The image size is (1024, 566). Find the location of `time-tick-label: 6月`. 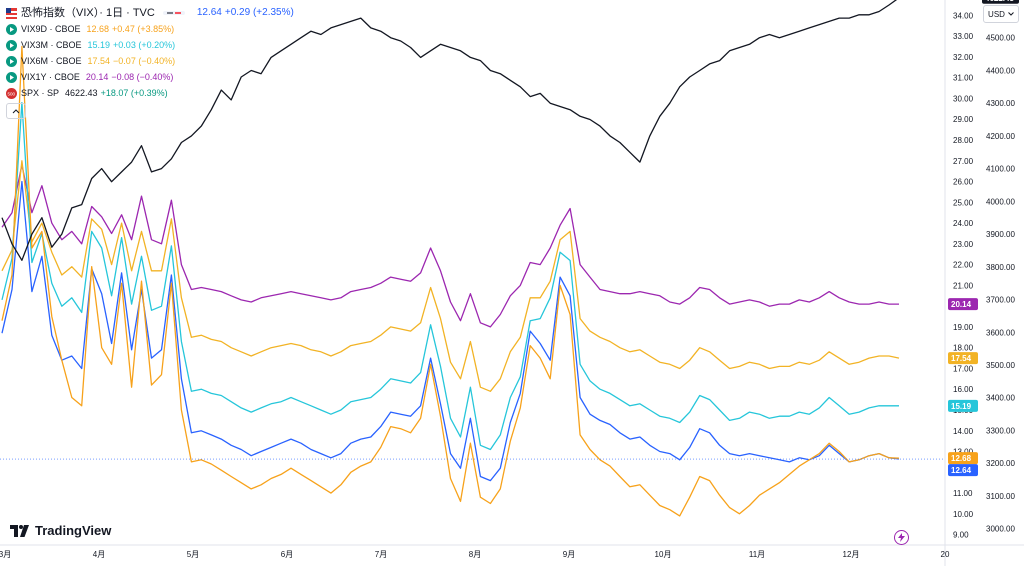

time-tick-label: 6月 is located at coordinates (287, 554).